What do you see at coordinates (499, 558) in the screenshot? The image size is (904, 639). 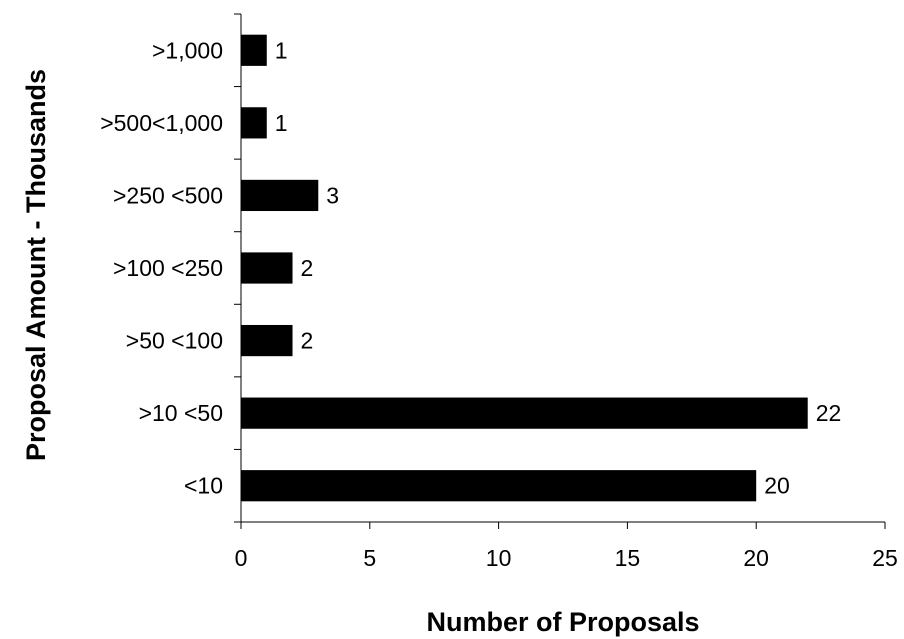 I see `x-tick-label-2: 10` at bounding box center [499, 558].